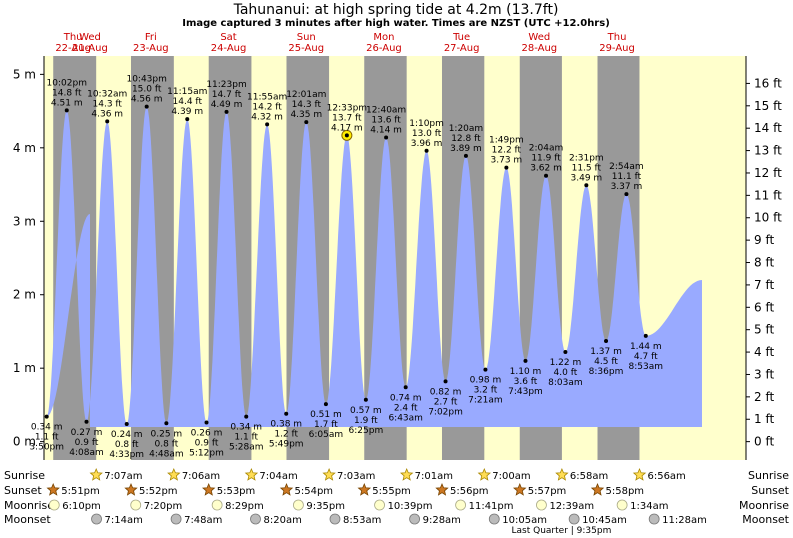  What do you see at coordinates (566, 363) in the screenshot?
I see `low-tide-m: 1.22 m` at bounding box center [566, 363].